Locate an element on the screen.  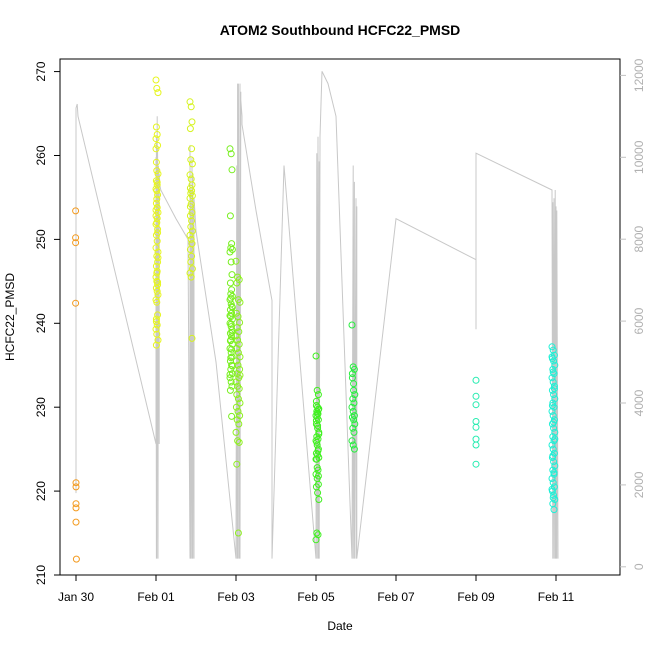
y-tick-label: 210 is located at coordinates (41, 575).